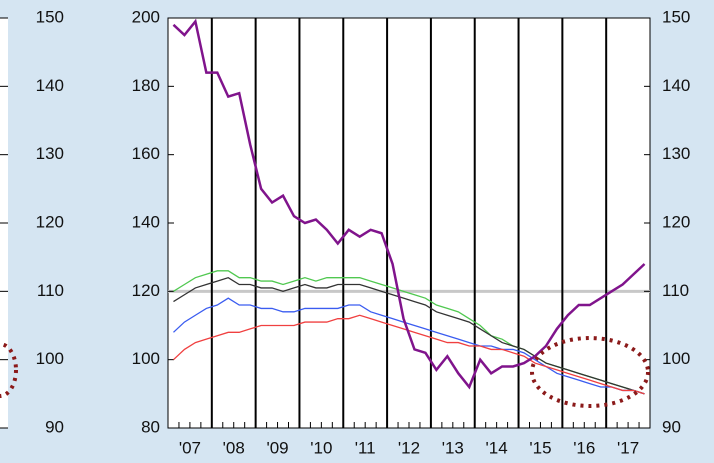 The width and height of the screenshot is (714, 463). What do you see at coordinates (50, 153) in the screenshot?
I see `y-tick-label: 130` at bounding box center [50, 153].